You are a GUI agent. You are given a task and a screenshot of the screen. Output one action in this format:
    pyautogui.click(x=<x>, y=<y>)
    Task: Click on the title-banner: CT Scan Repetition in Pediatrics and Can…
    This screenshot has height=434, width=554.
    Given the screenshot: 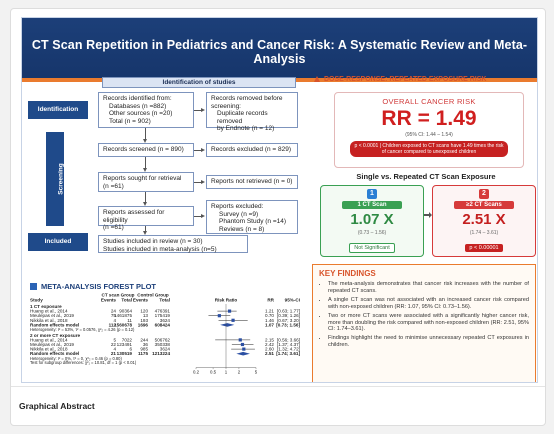 What is the action you would take?
    pyautogui.click(x=279, y=50)
    